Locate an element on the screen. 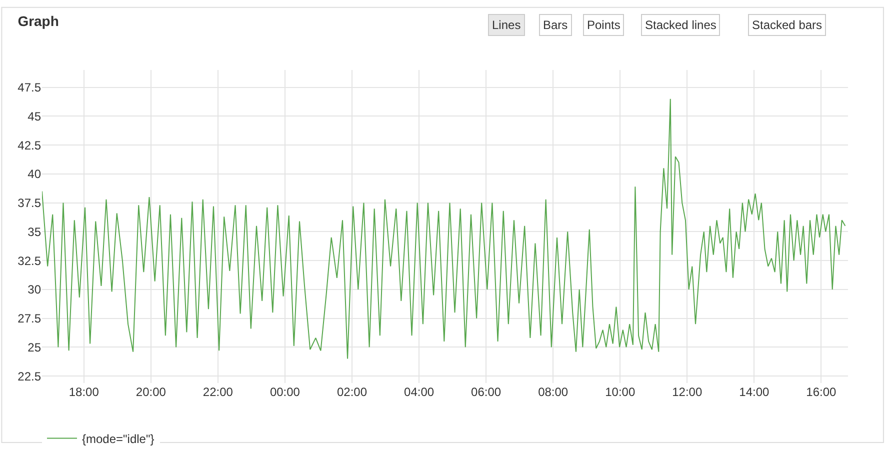  y-tick-label: 45 is located at coordinates (35, 116).